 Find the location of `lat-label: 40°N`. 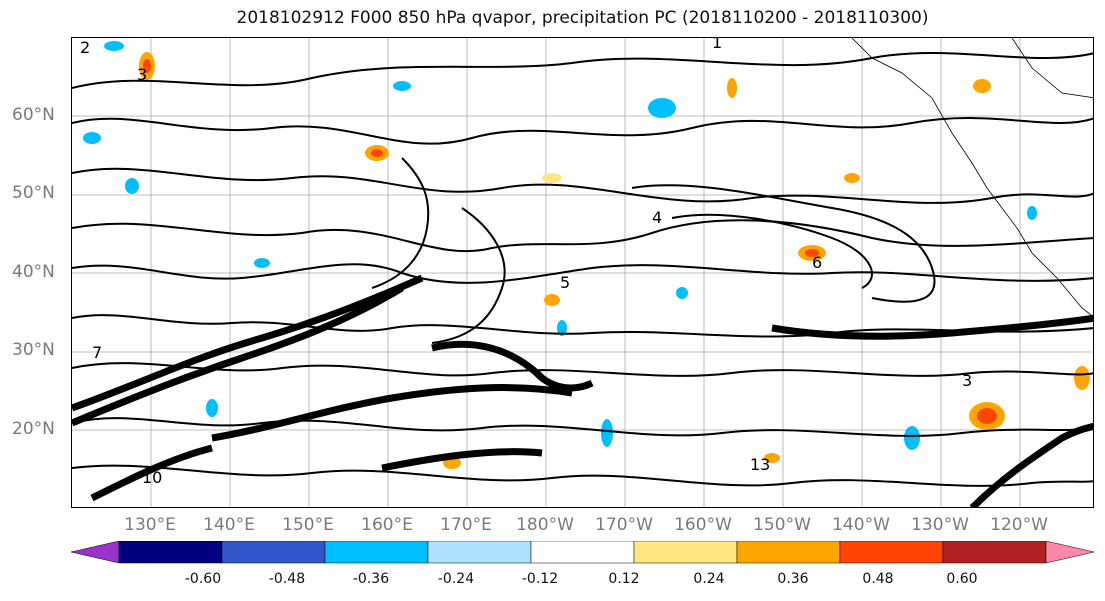

lat-label: 40°N is located at coordinates (33, 272).